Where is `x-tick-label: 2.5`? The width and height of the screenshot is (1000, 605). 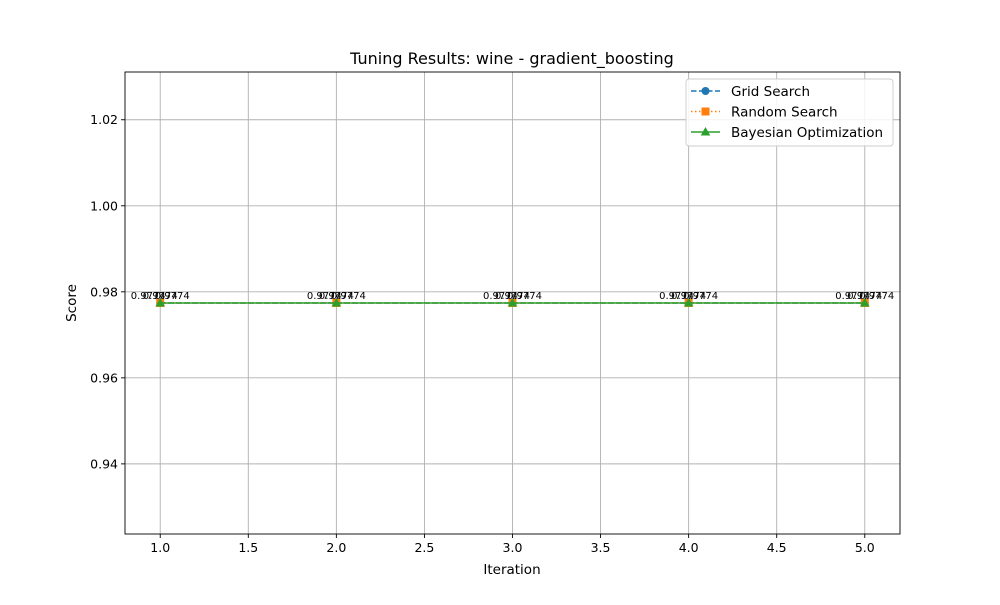
x-tick-label: 2.5 is located at coordinates (424, 547).